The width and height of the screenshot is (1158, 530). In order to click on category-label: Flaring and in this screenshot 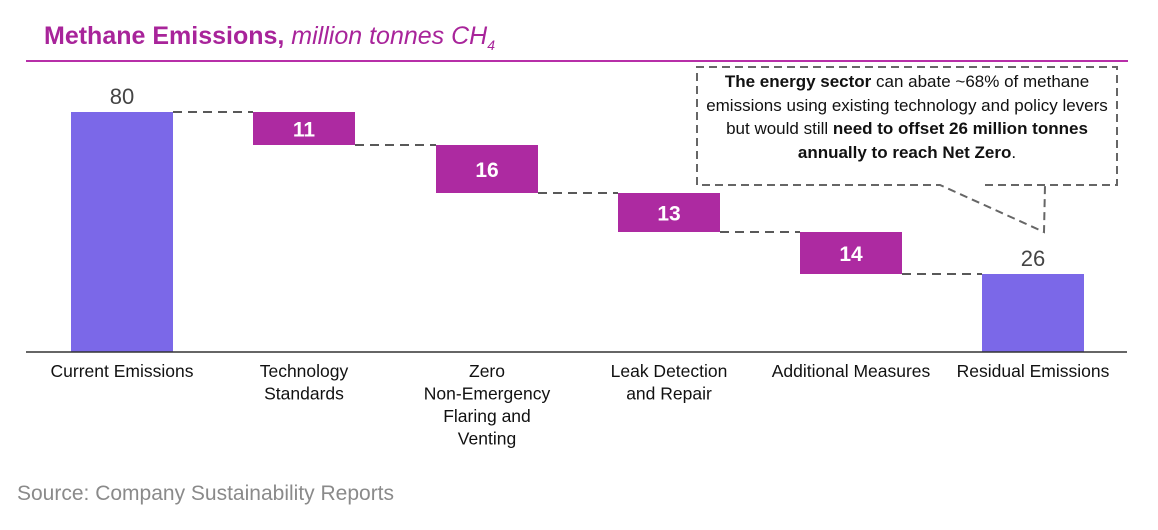, I will do `click(487, 416)`.